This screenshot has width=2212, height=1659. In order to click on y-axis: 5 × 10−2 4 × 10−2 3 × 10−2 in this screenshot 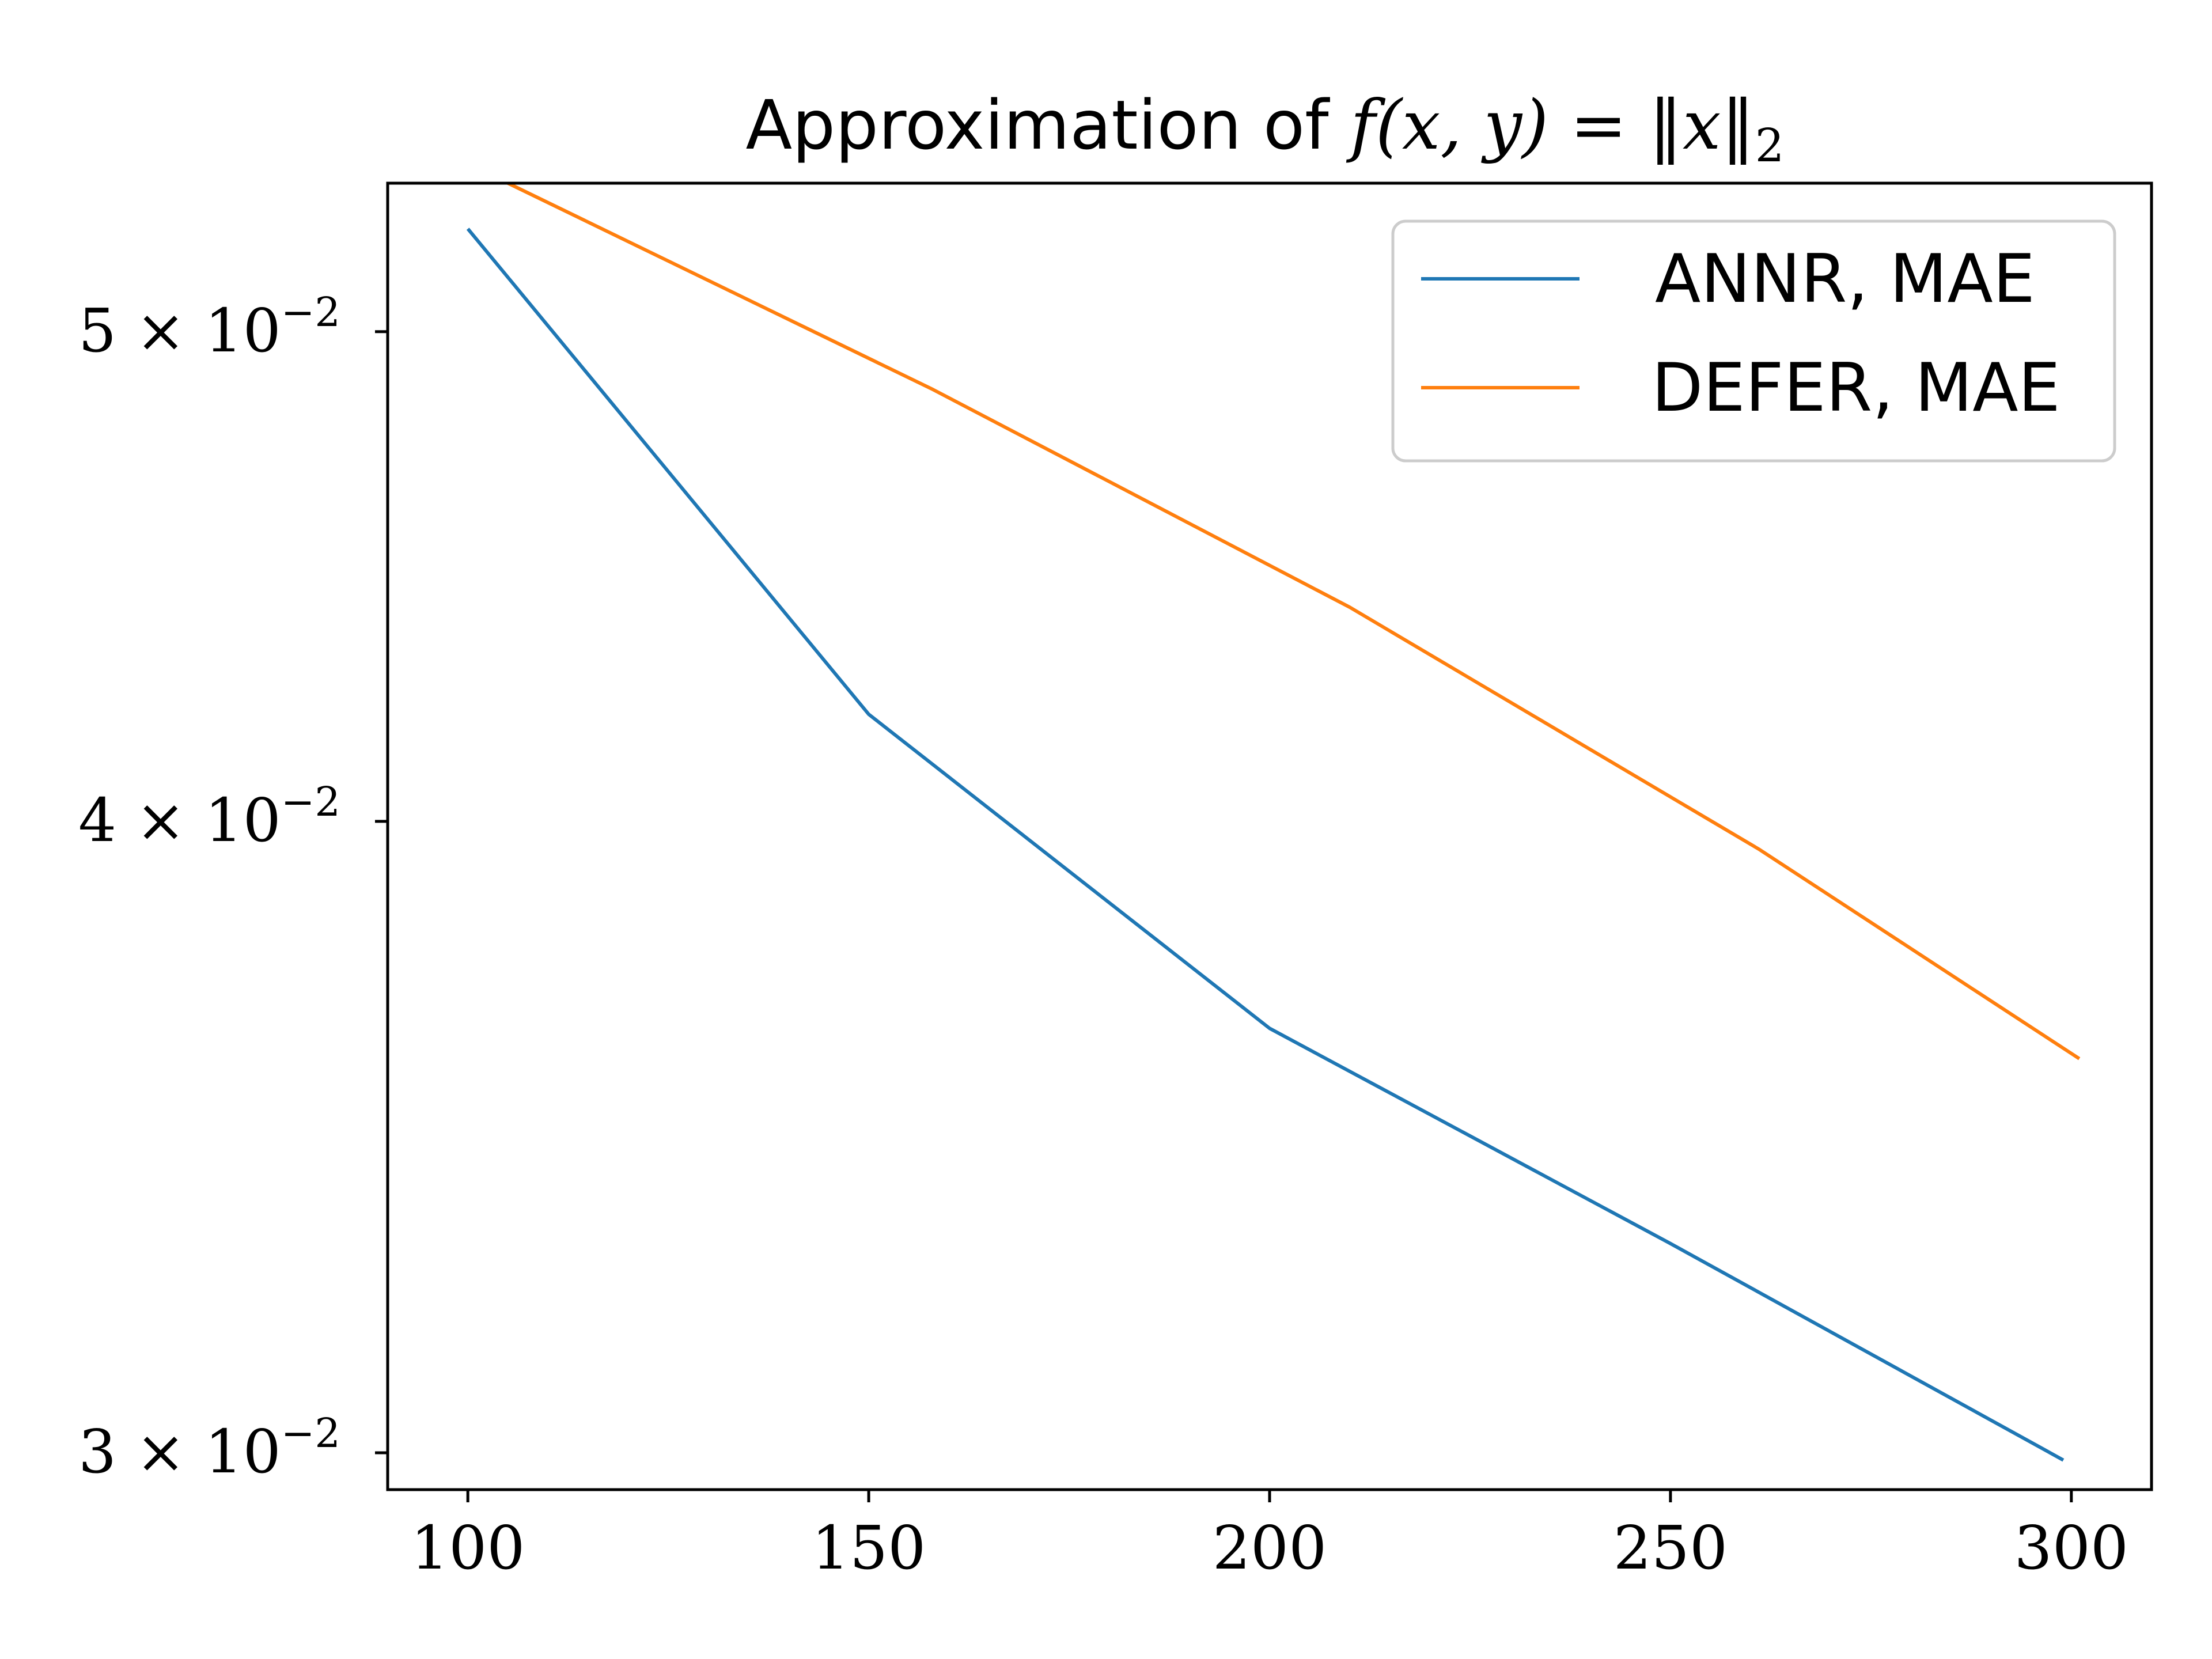, I will do `click(233, 888)`.